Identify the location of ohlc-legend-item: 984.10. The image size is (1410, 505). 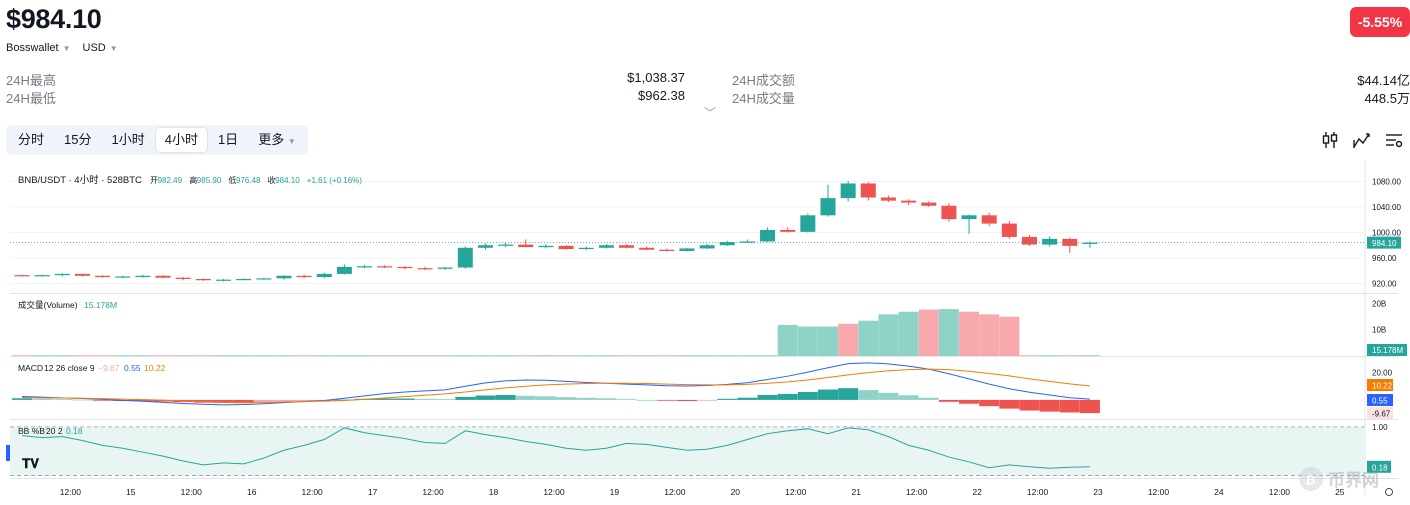
(287, 180).